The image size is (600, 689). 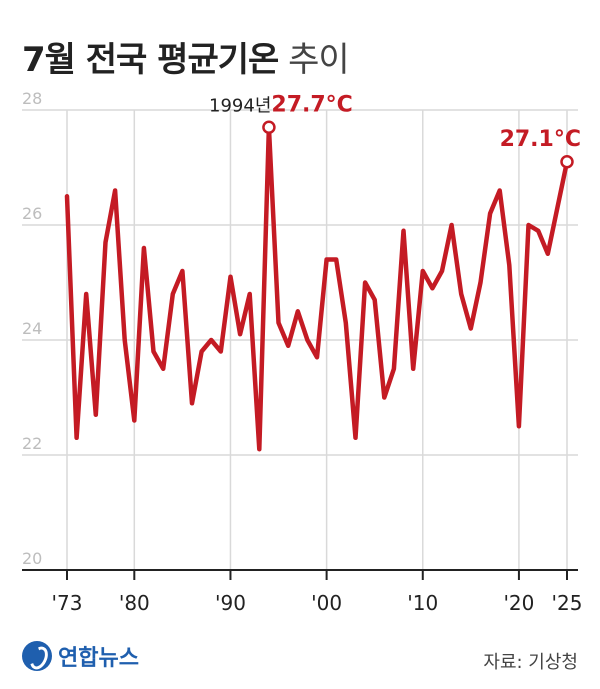 I want to click on x-tick-label: '80, so click(x=134, y=603).